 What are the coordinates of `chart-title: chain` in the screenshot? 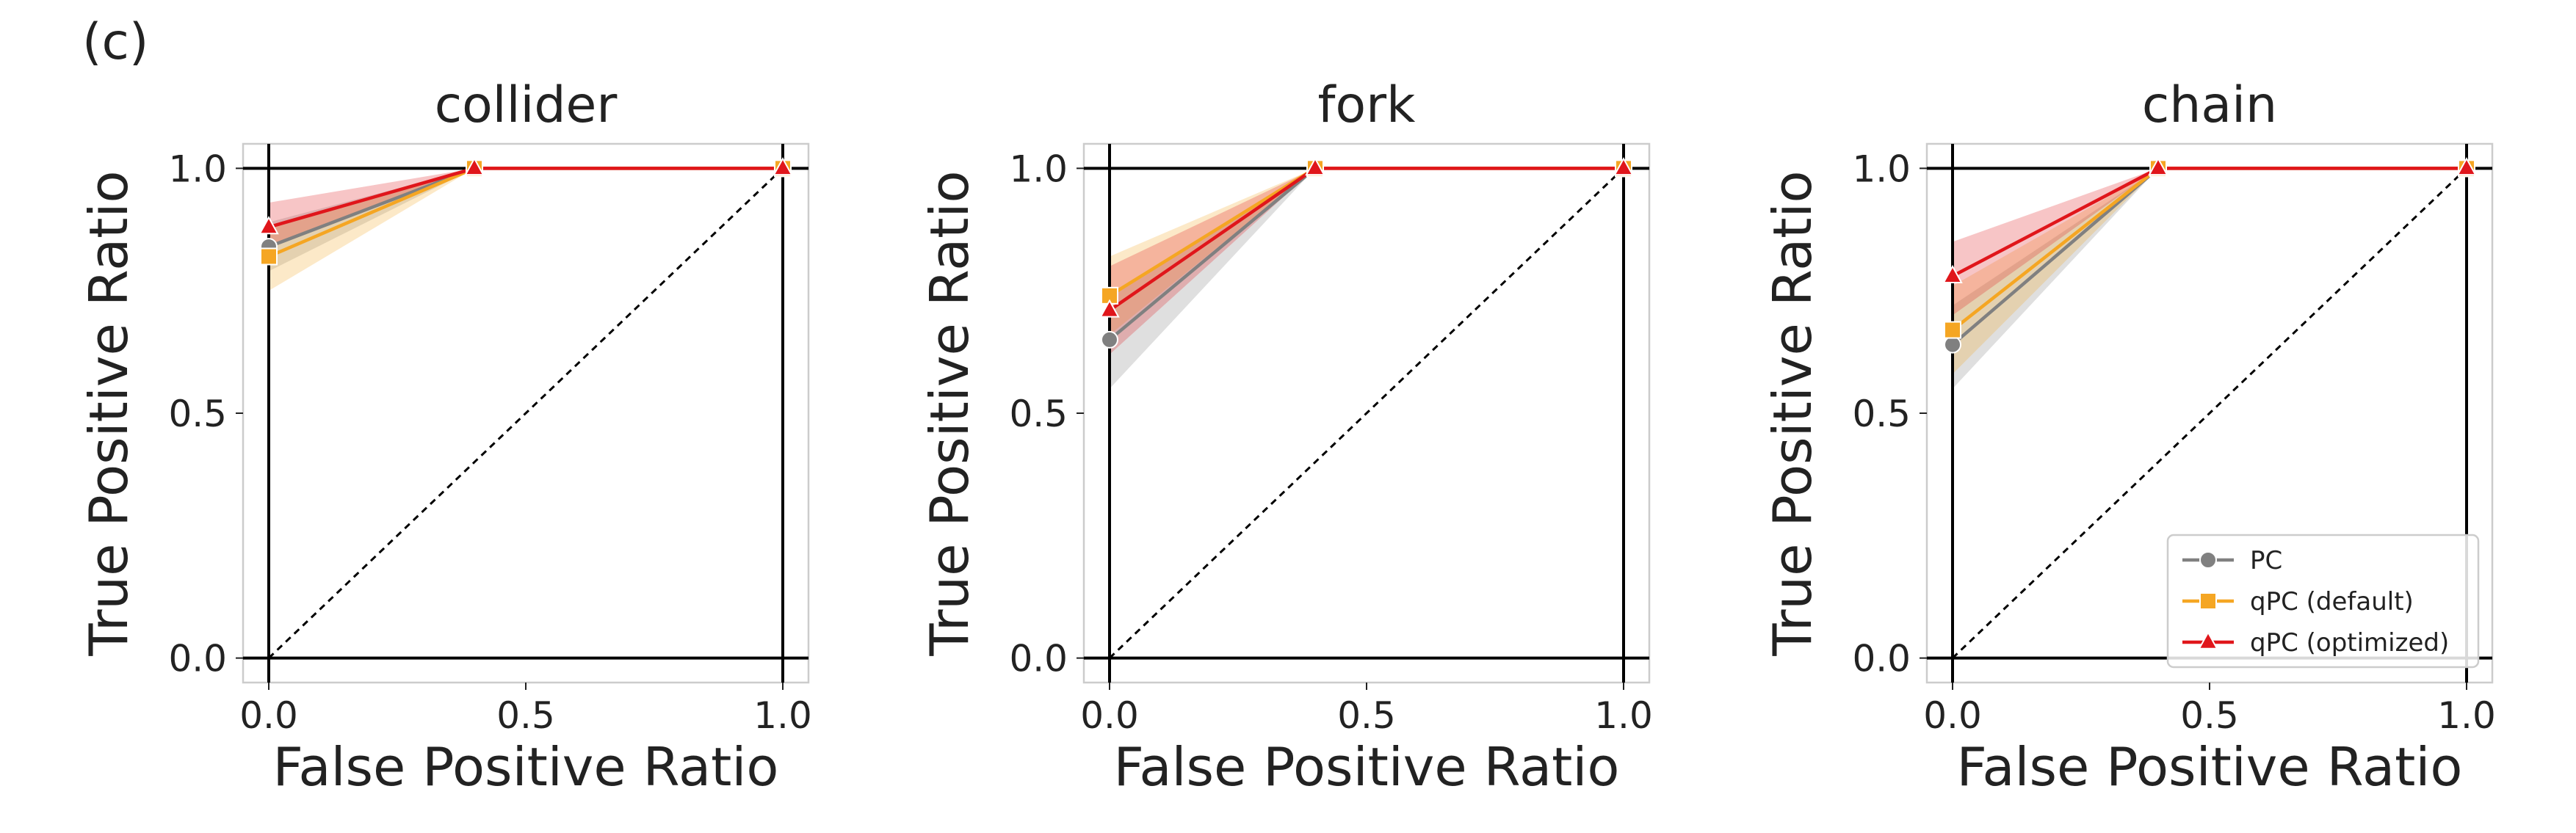 It's located at (2209, 105).